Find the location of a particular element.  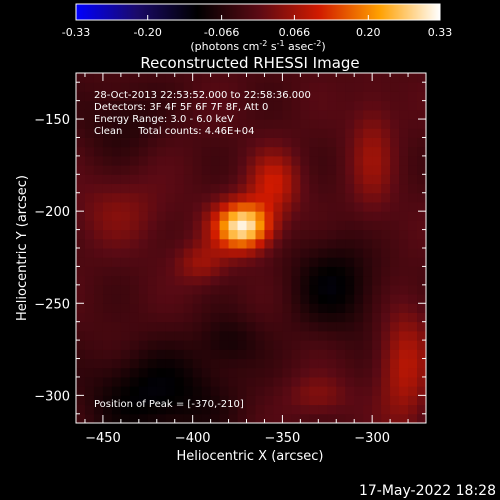

y-tick-label: −150 is located at coordinates (52, 120).